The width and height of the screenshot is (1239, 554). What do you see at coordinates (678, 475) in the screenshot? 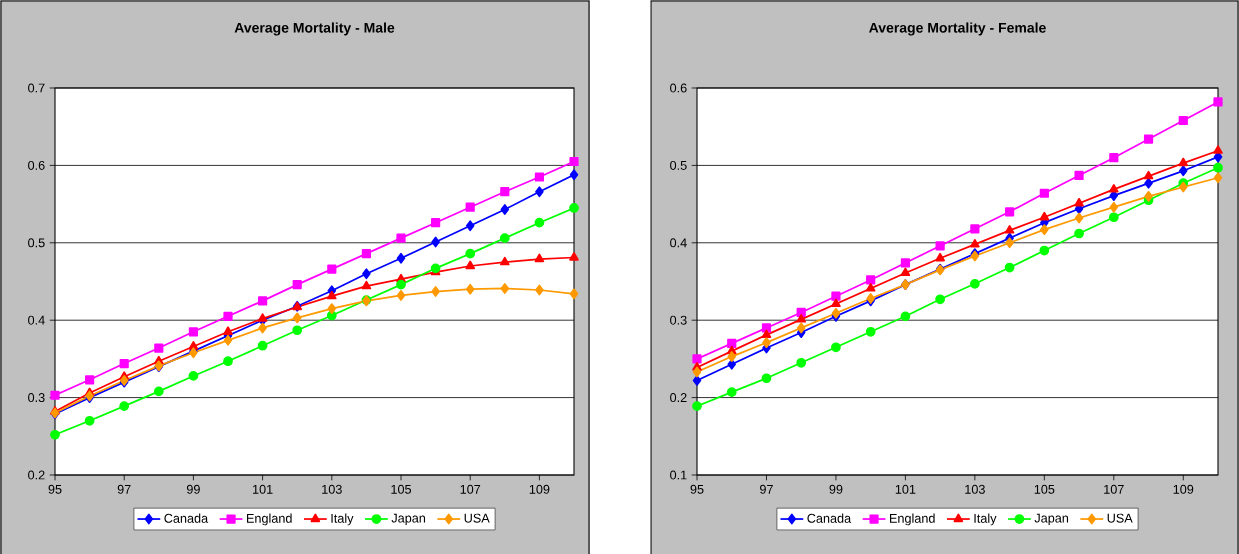
I see `y-tick-label: 0.1` at bounding box center [678, 475].